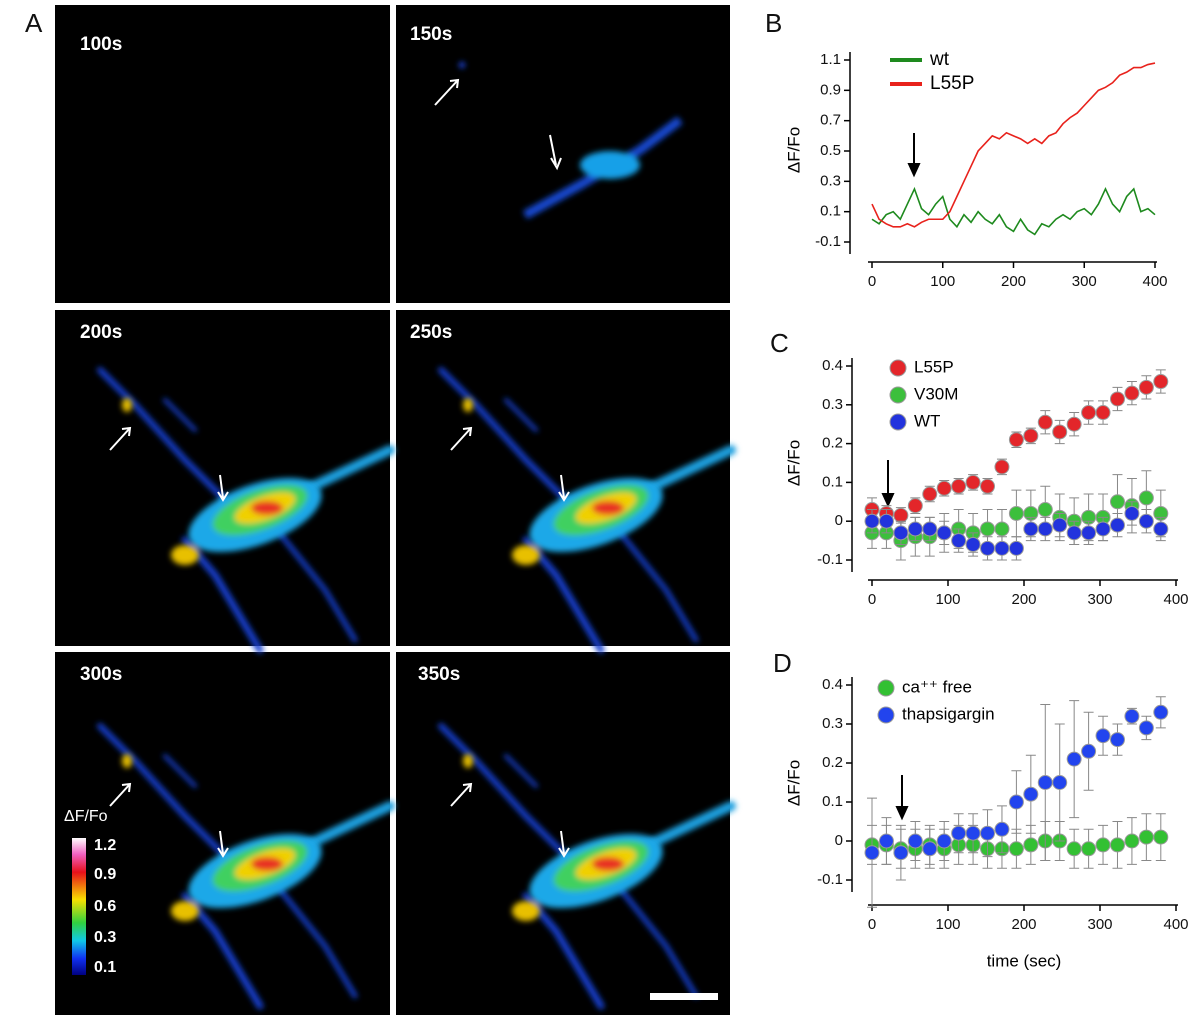 The height and width of the screenshot is (1015, 1198). Describe the element at coordinates (79, 906) in the screenshot. I see `colorbar` at that location.